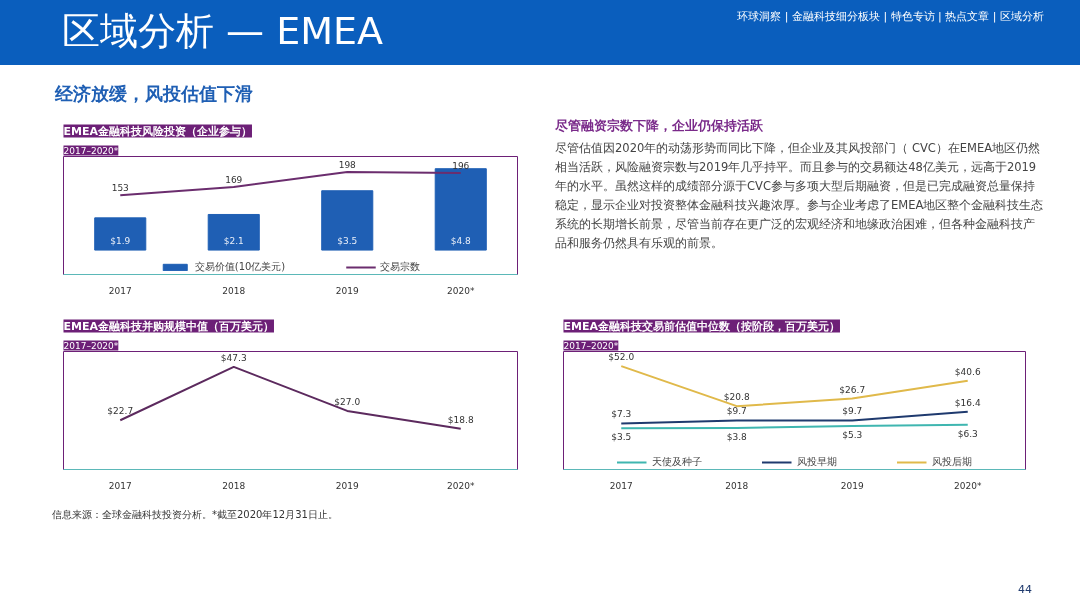  What do you see at coordinates (120, 188) in the screenshot?
I see `data-label: 153` at bounding box center [120, 188].